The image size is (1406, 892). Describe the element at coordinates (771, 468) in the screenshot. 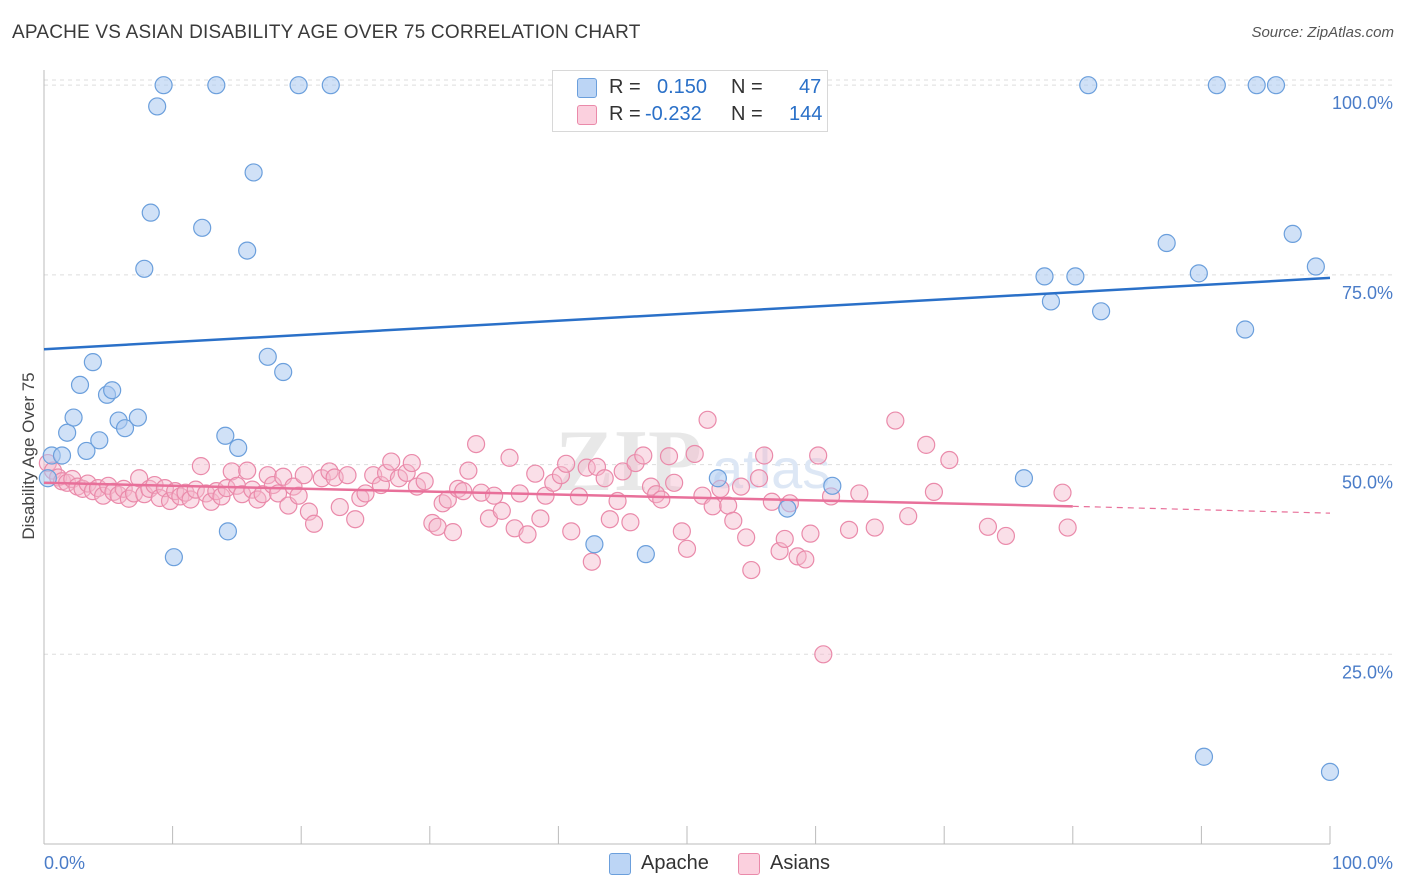

I see `watermark-atlas: atlas` at that location.